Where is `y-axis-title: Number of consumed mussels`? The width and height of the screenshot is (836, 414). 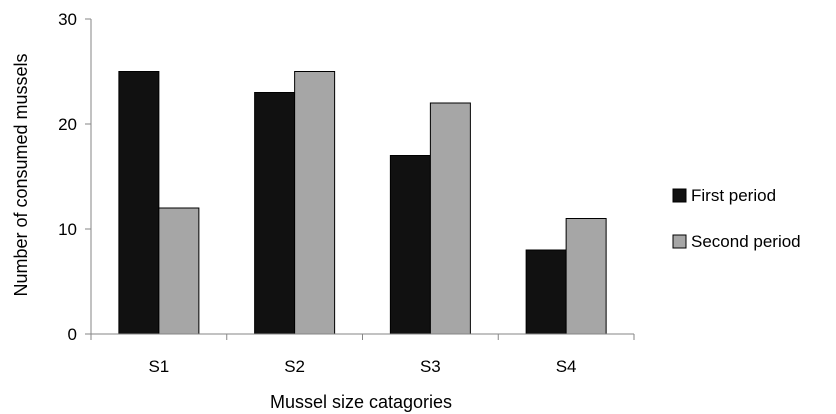
y-axis-title: Number of consumed mussels is located at coordinates (21, 174).